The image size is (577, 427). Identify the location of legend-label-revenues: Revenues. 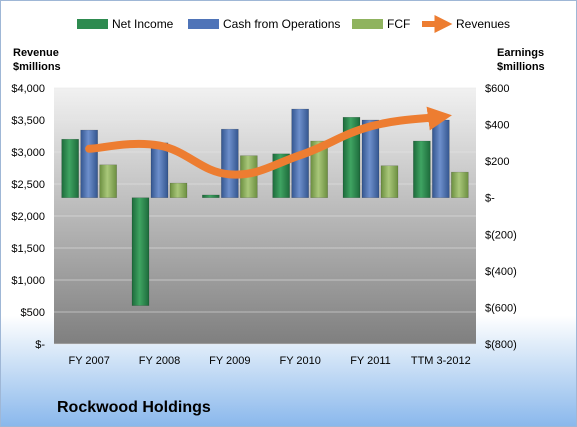
(483, 24).